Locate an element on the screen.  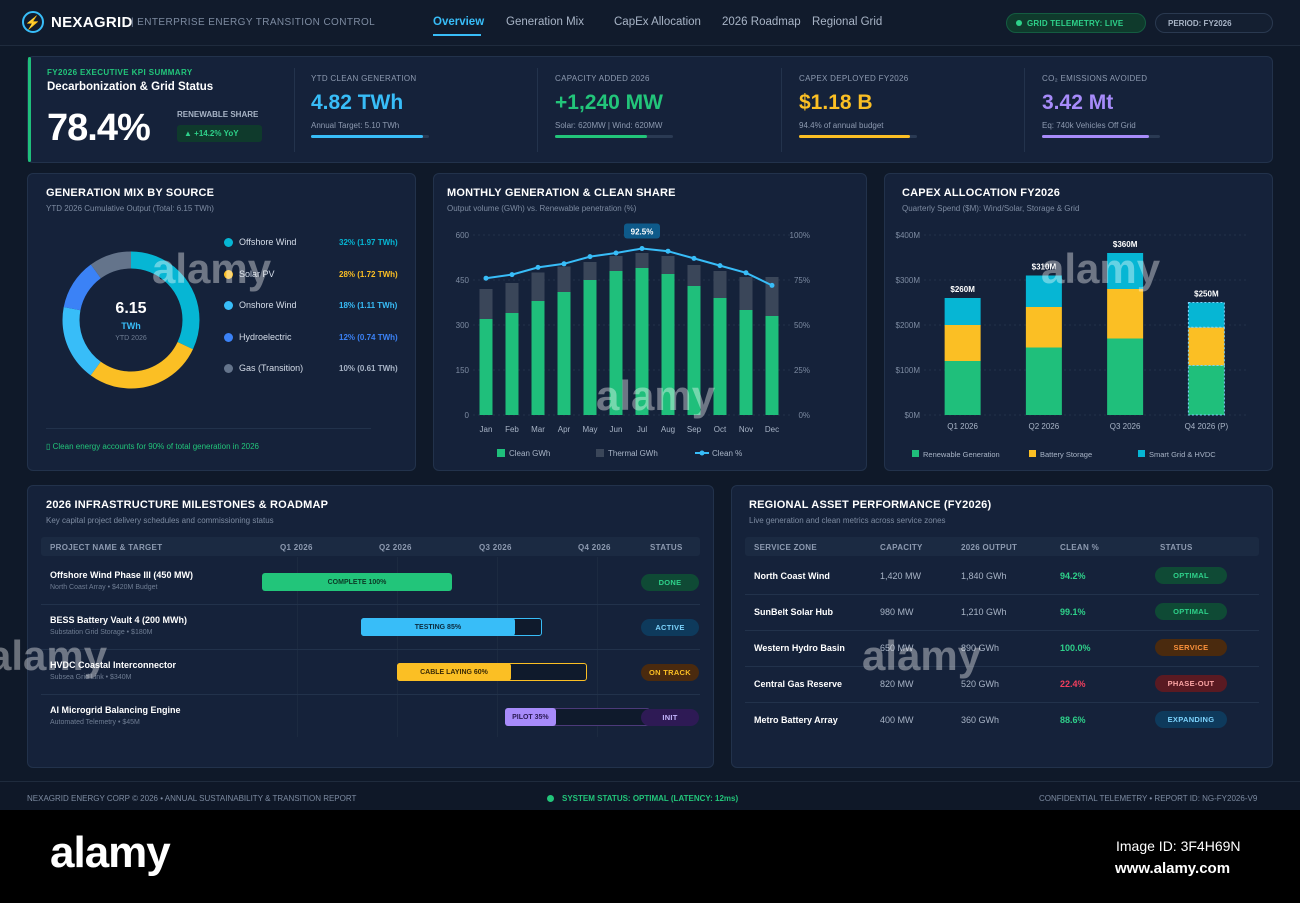
row-divider is located at coordinates (370, 694).